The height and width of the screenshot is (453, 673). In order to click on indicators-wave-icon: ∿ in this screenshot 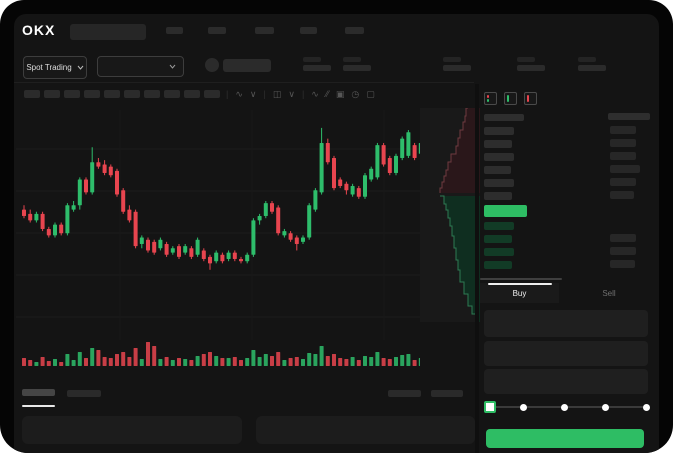, I will do `click(239, 94)`.